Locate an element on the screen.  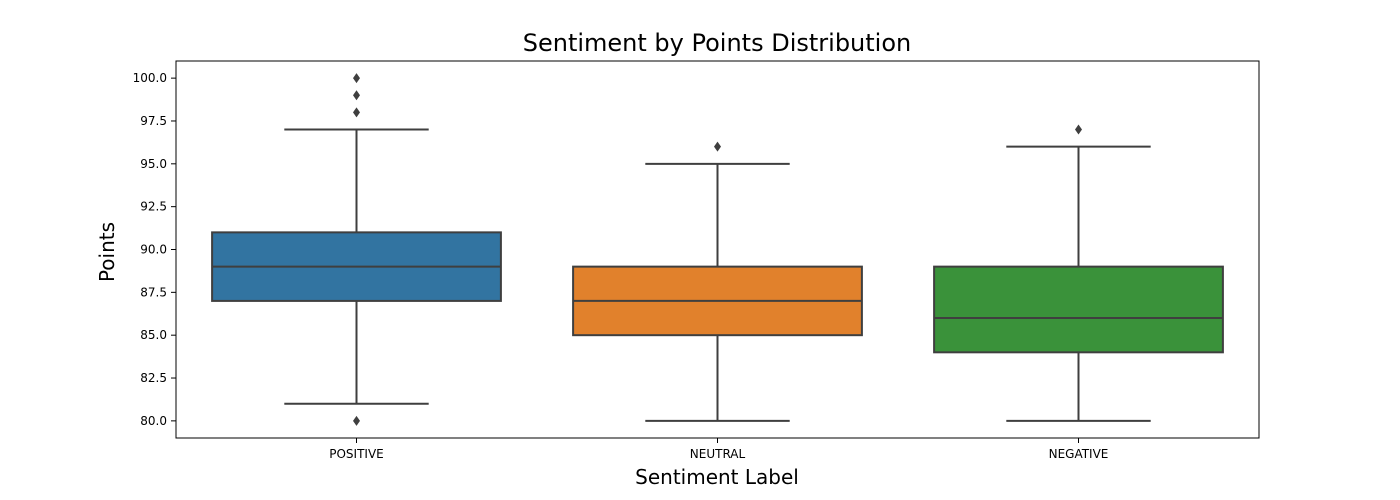
chart-title: Sentiment by Points Distribution is located at coordinates (717, 43).